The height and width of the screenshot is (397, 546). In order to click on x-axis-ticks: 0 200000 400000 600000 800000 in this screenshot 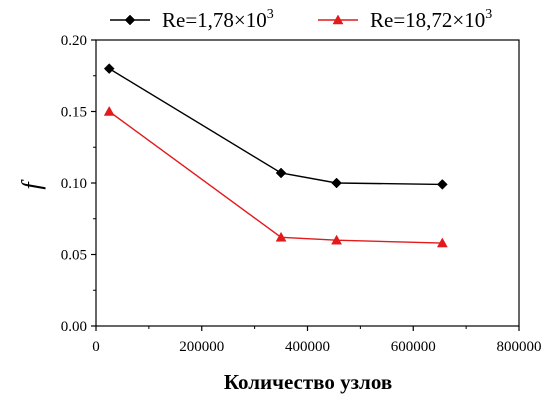, I will do `click(317, 340)`.